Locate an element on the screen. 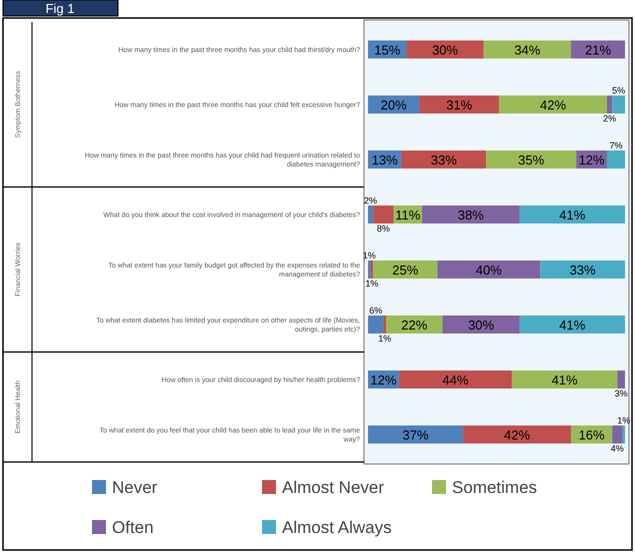 This screenshot has height=552, width=635. data-label: 4% is located at coordinates (617, 449).